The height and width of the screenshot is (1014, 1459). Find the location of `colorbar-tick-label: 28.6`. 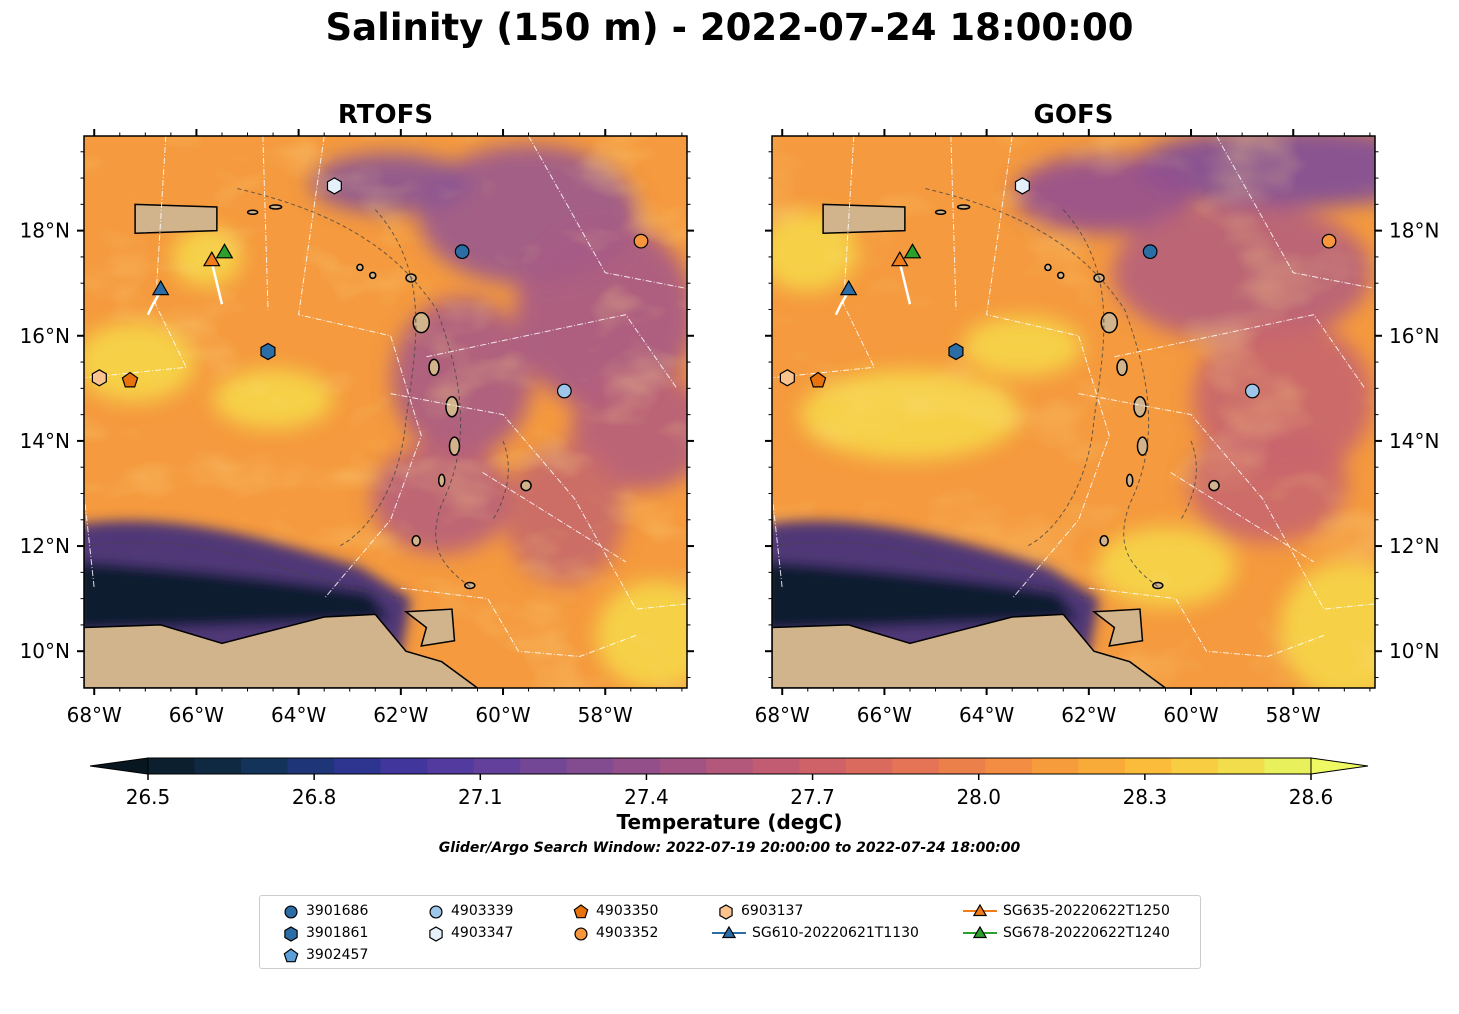

colorbar-tick-label: 28.6 is located at coordinates (1311, 797).